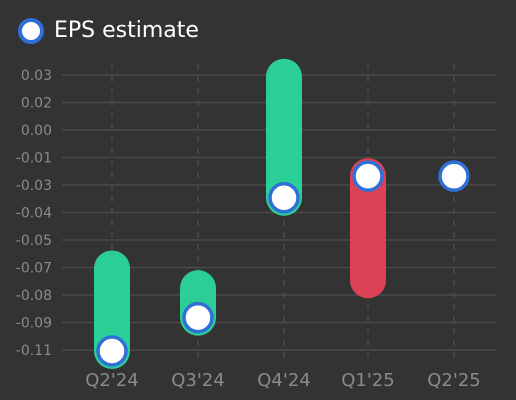 This screenshot has height=400, width=516. Describe the element at coordinates (34, 214) in the screenshot. I see `y-tick-label: -0.04` at that location.